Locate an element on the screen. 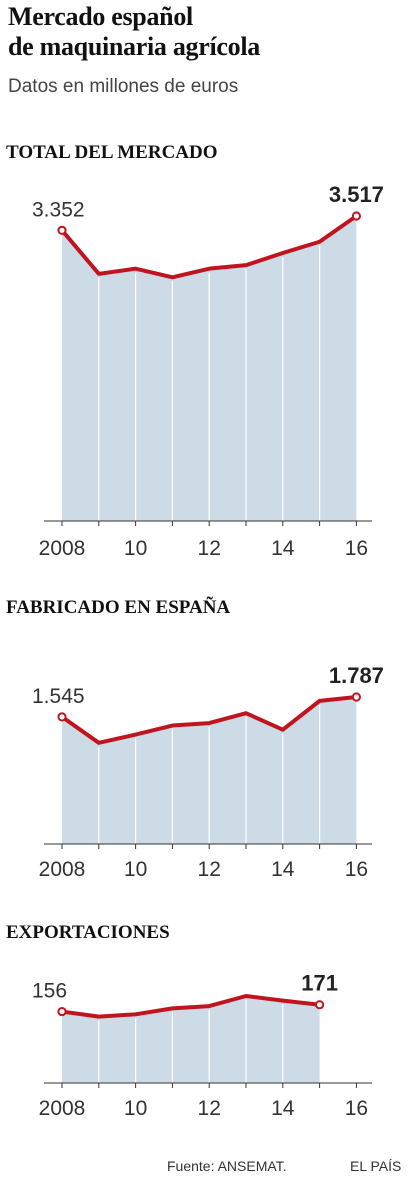 The width and height of the screenshot is (414, 1179). section-title-total: TOTAL DEL MERCADO is located at coordinates (112, 152).